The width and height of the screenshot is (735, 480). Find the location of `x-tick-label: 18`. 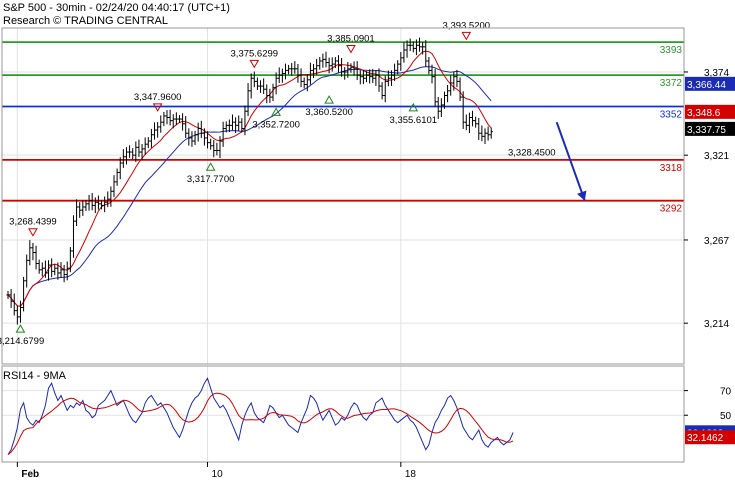

x-tick-label: 18 is located at coordinates (411, 474).